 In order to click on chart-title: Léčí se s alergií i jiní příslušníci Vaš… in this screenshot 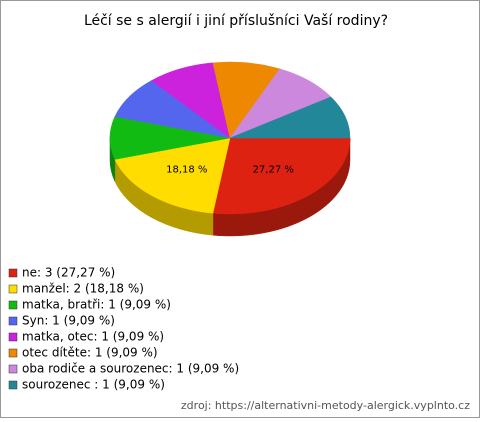, I will do `click(236, 21)`.